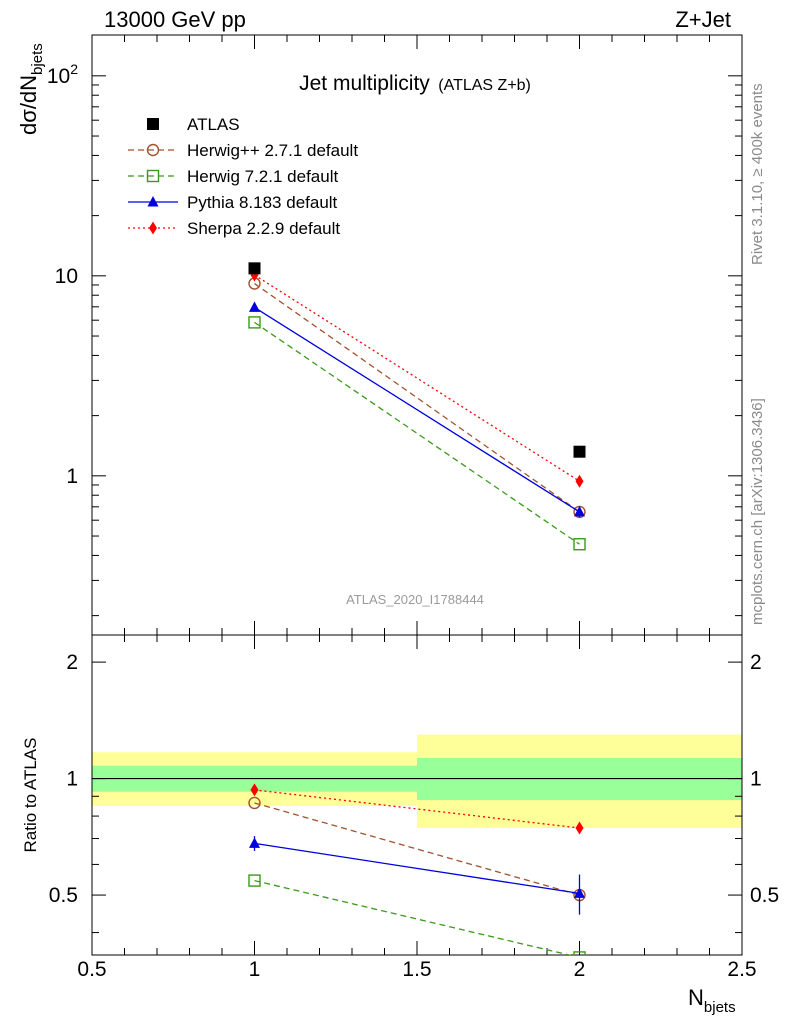  I want to click on legend-entry-2: Herwig++ 2.7.1 default, so click(243, 150).